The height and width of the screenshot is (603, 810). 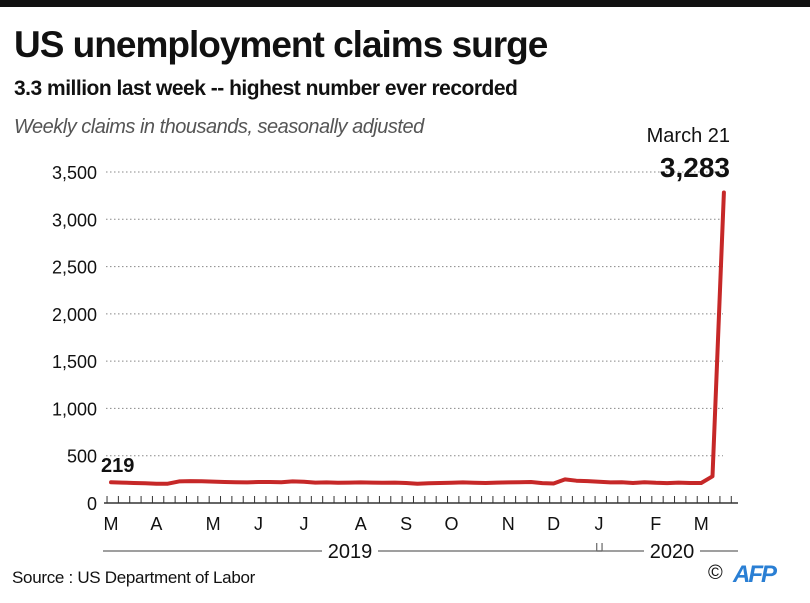 I want to click on x-month-label: O, so click(x=451, y=524).